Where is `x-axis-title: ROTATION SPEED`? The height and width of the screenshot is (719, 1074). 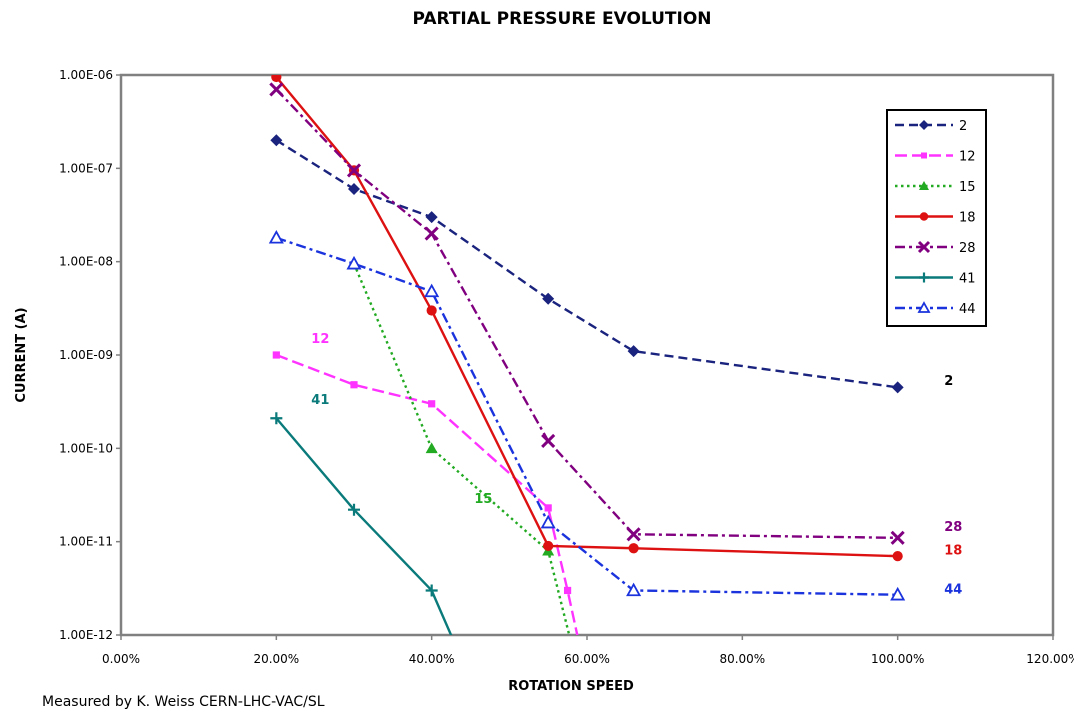 x-axis-title: ROTATION SPEED is located at coordinates (571, 686).